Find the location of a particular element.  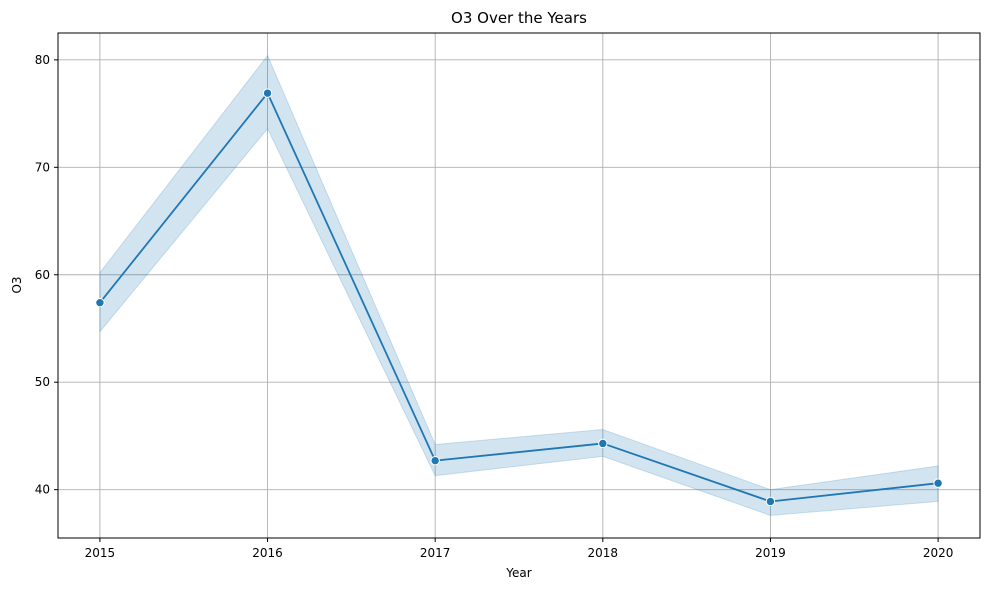

y-tick-label: 50 is located at coordinates (42, 382).